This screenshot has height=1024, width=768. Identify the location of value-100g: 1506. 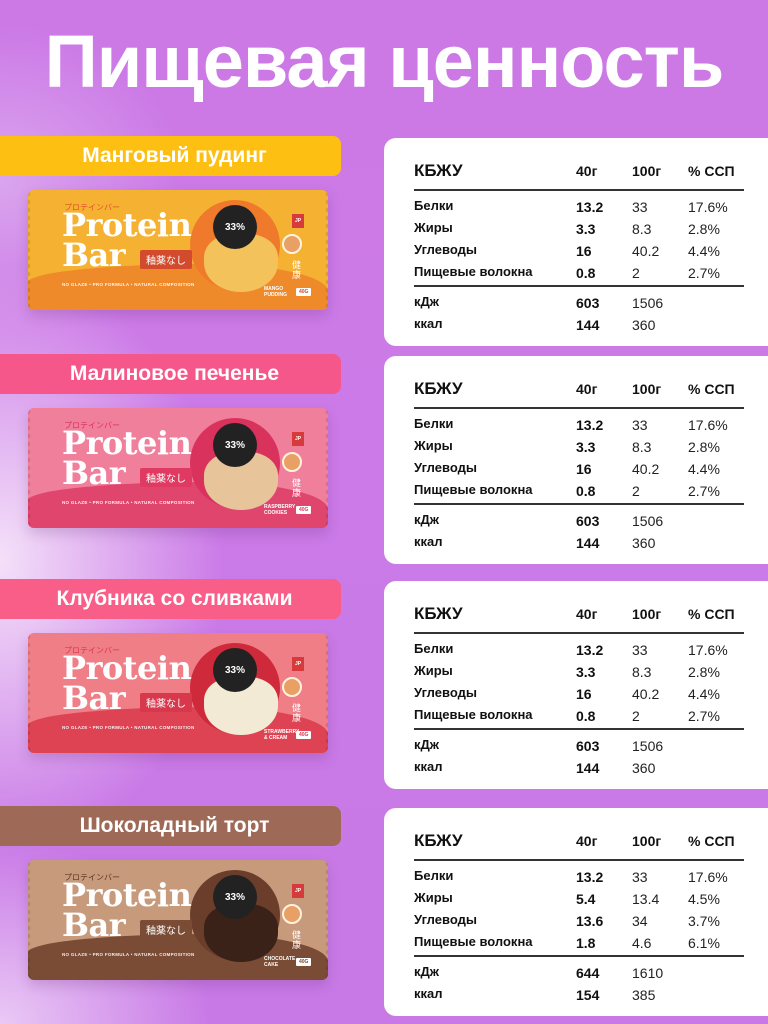
(648, 745).